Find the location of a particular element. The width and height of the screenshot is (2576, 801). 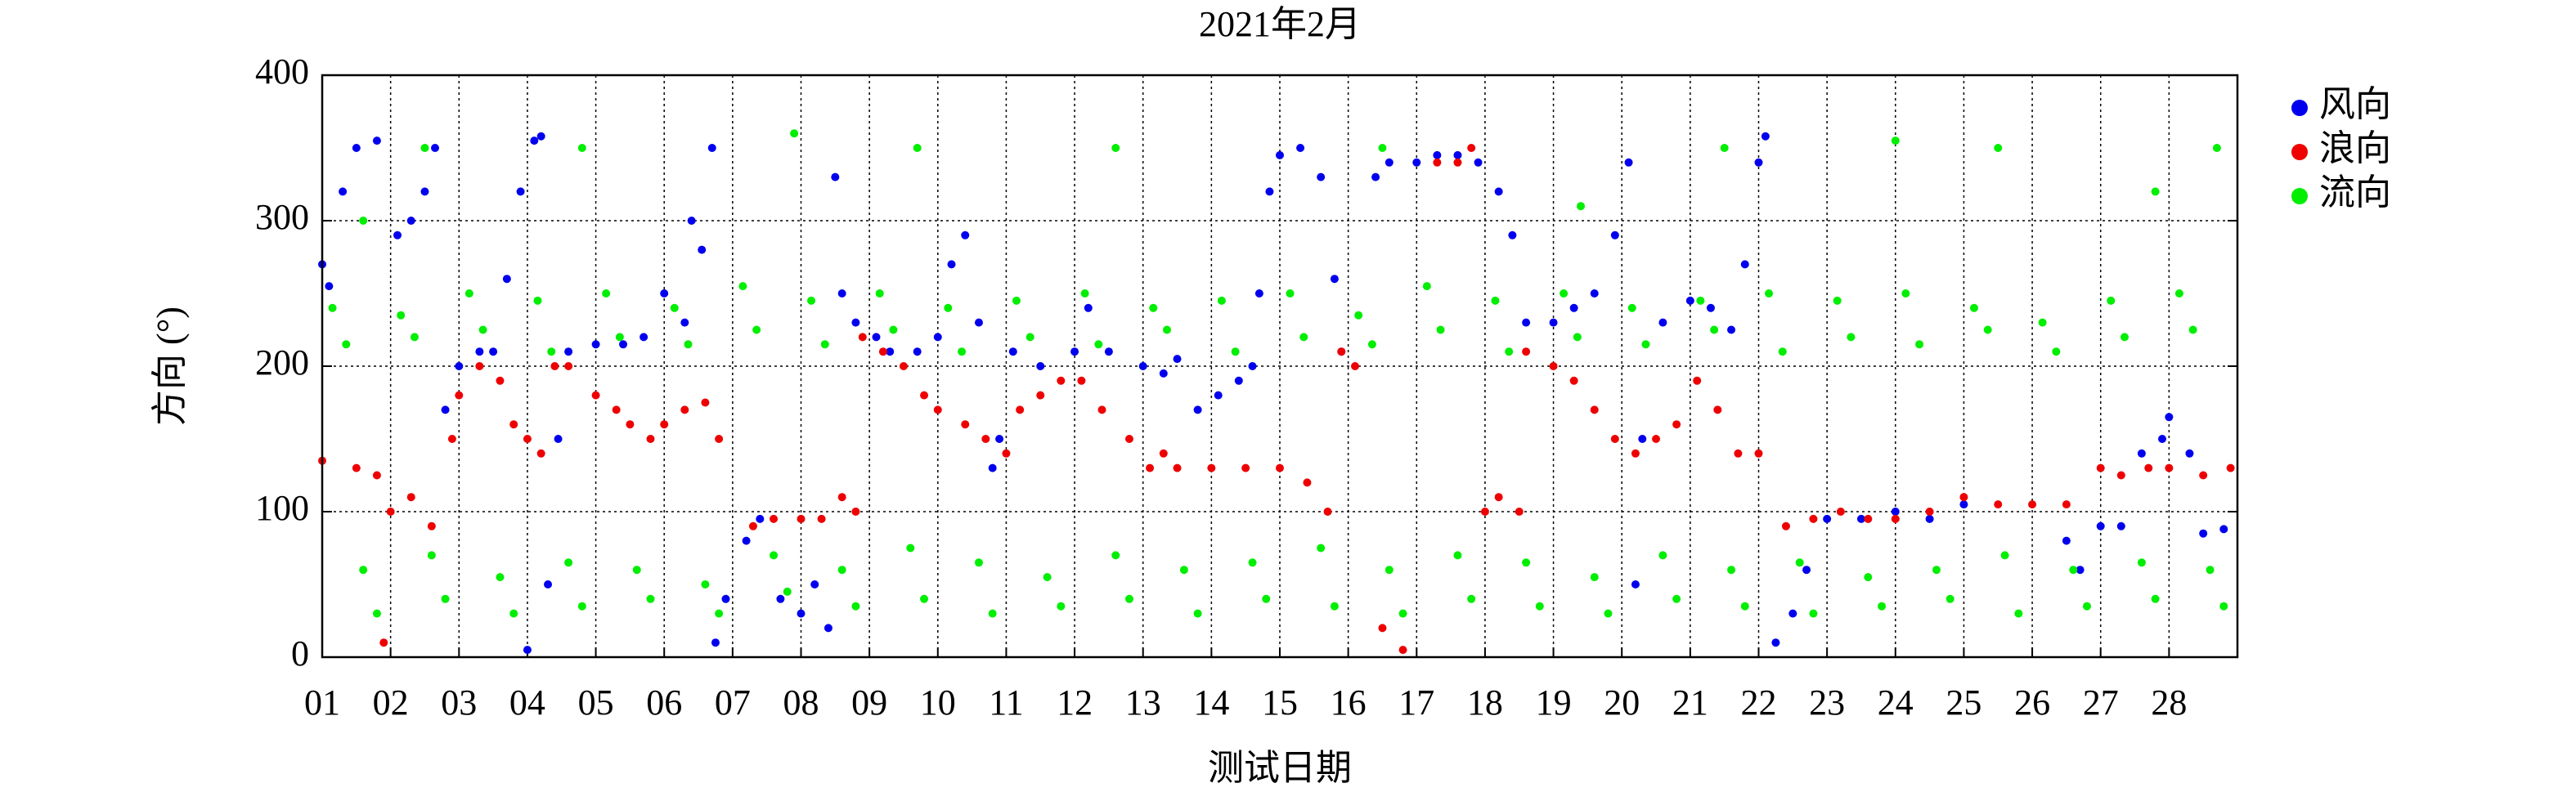

x-tick-label: 24 is located at coordinates (1896, 703).